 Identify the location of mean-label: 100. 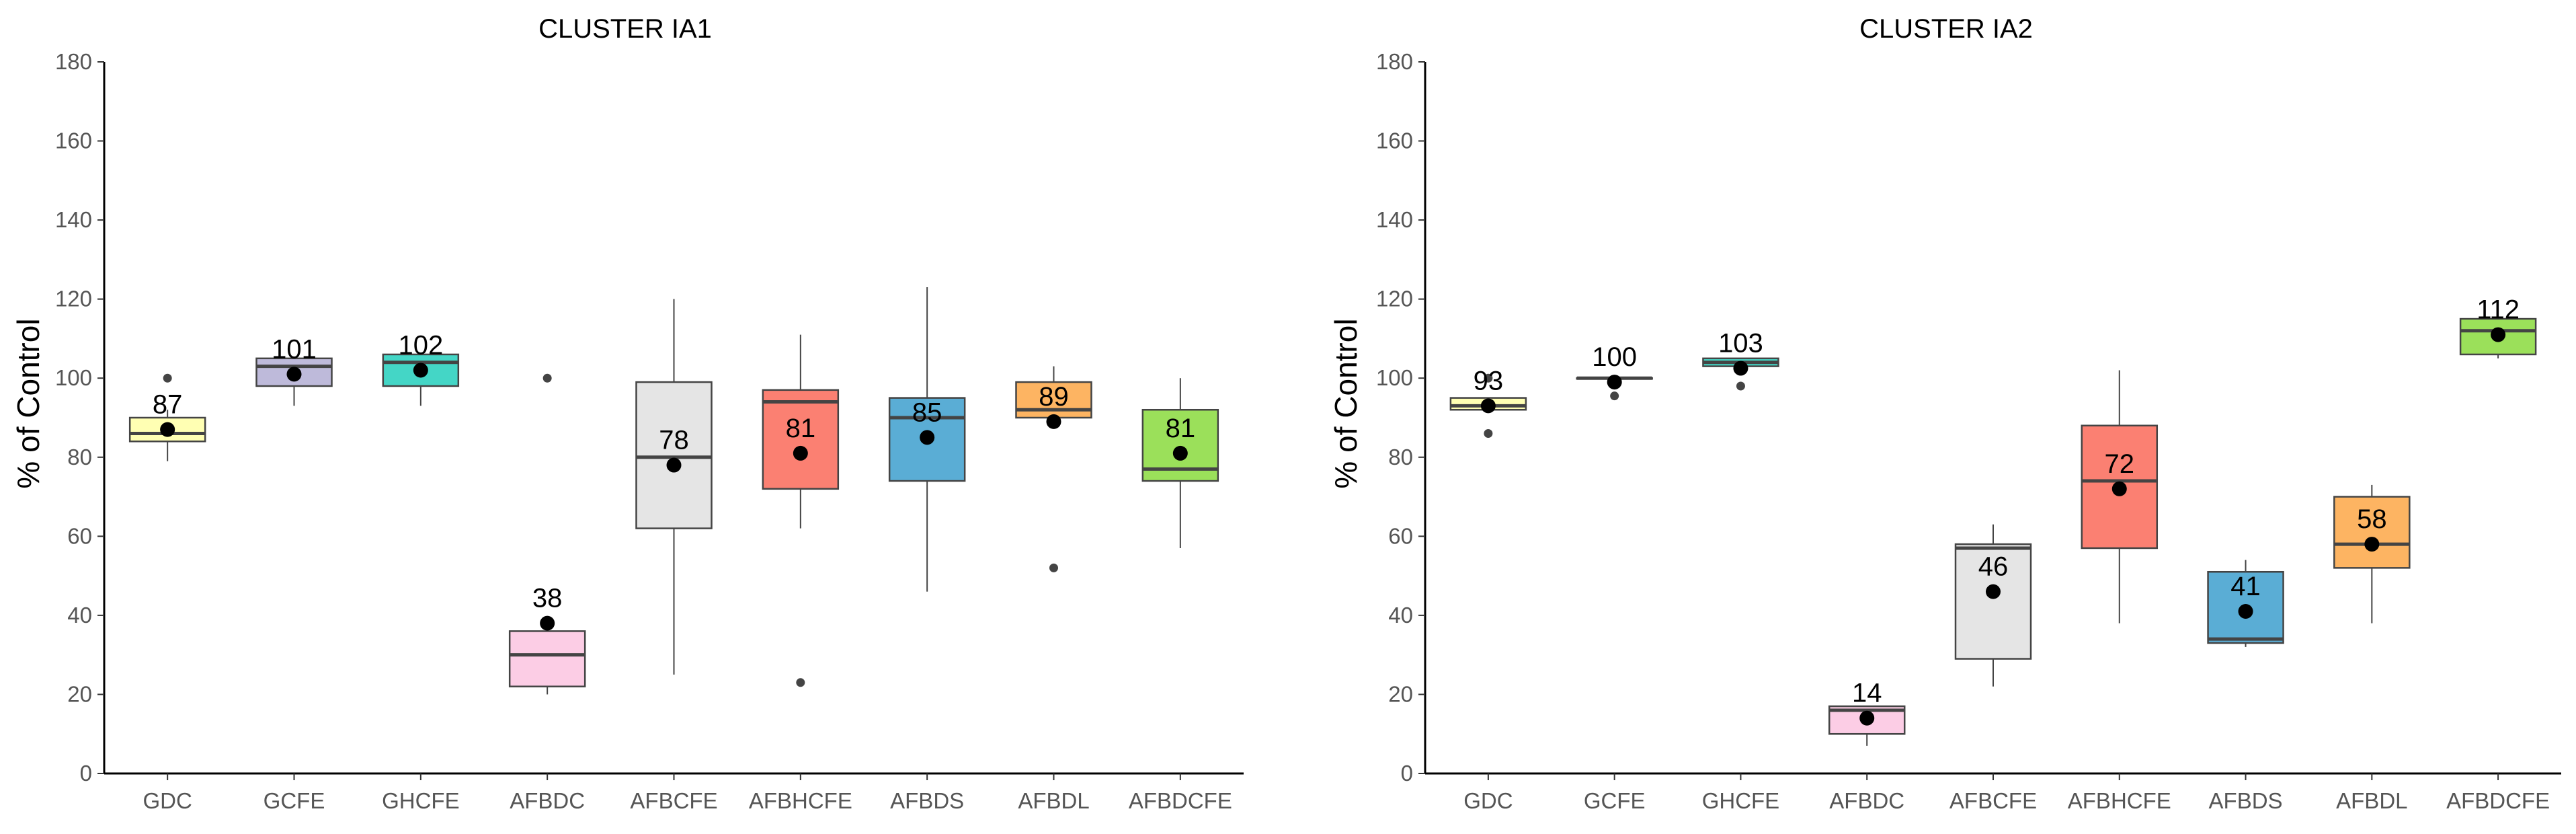
(1614, 357).